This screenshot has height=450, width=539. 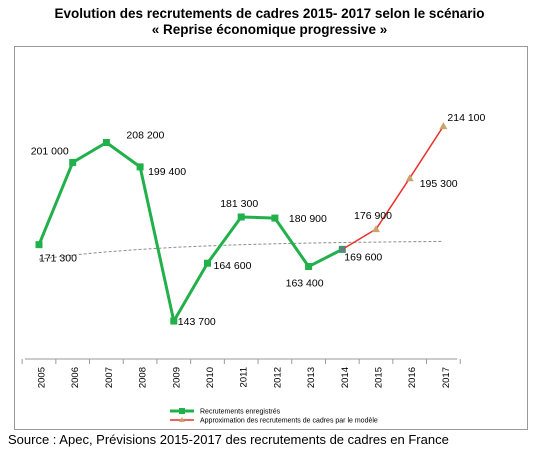 I want to click on data-label: 169 600, so click(x=363, y=257).